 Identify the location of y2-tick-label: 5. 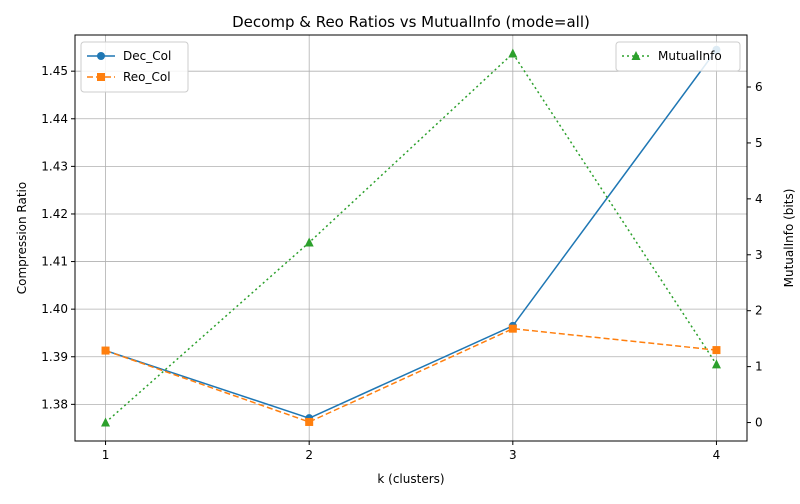
(759, 143).